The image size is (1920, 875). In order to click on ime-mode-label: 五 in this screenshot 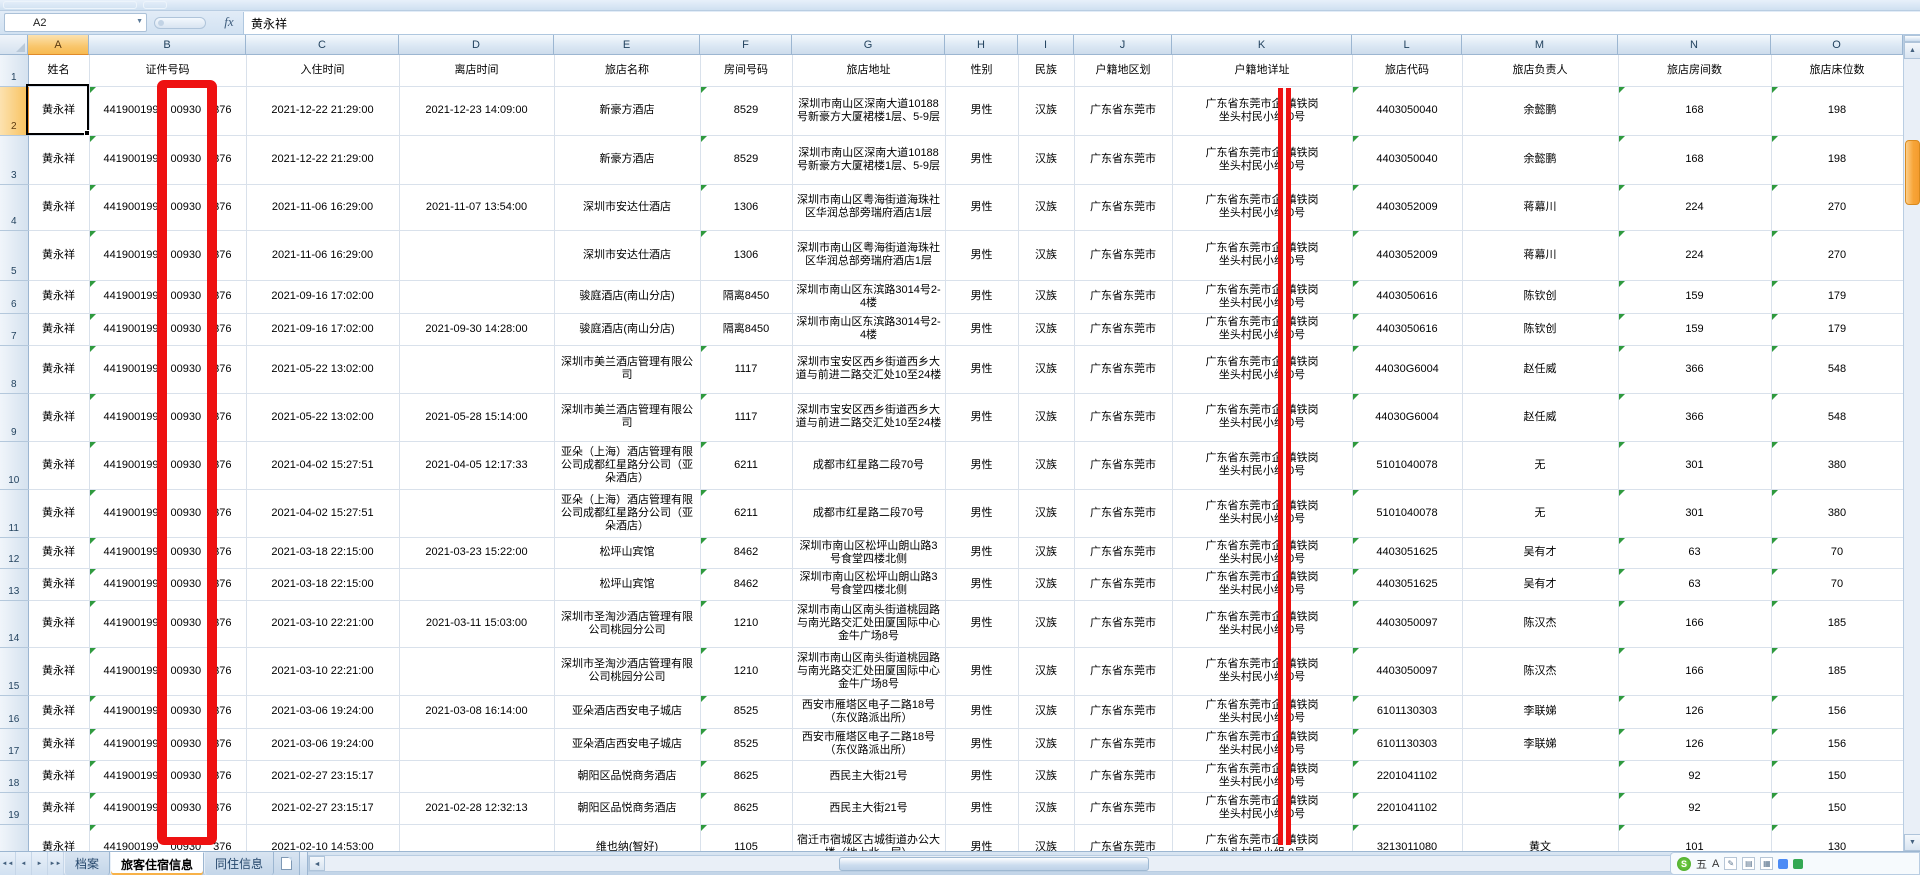, I will do `click(1701, 864)`.